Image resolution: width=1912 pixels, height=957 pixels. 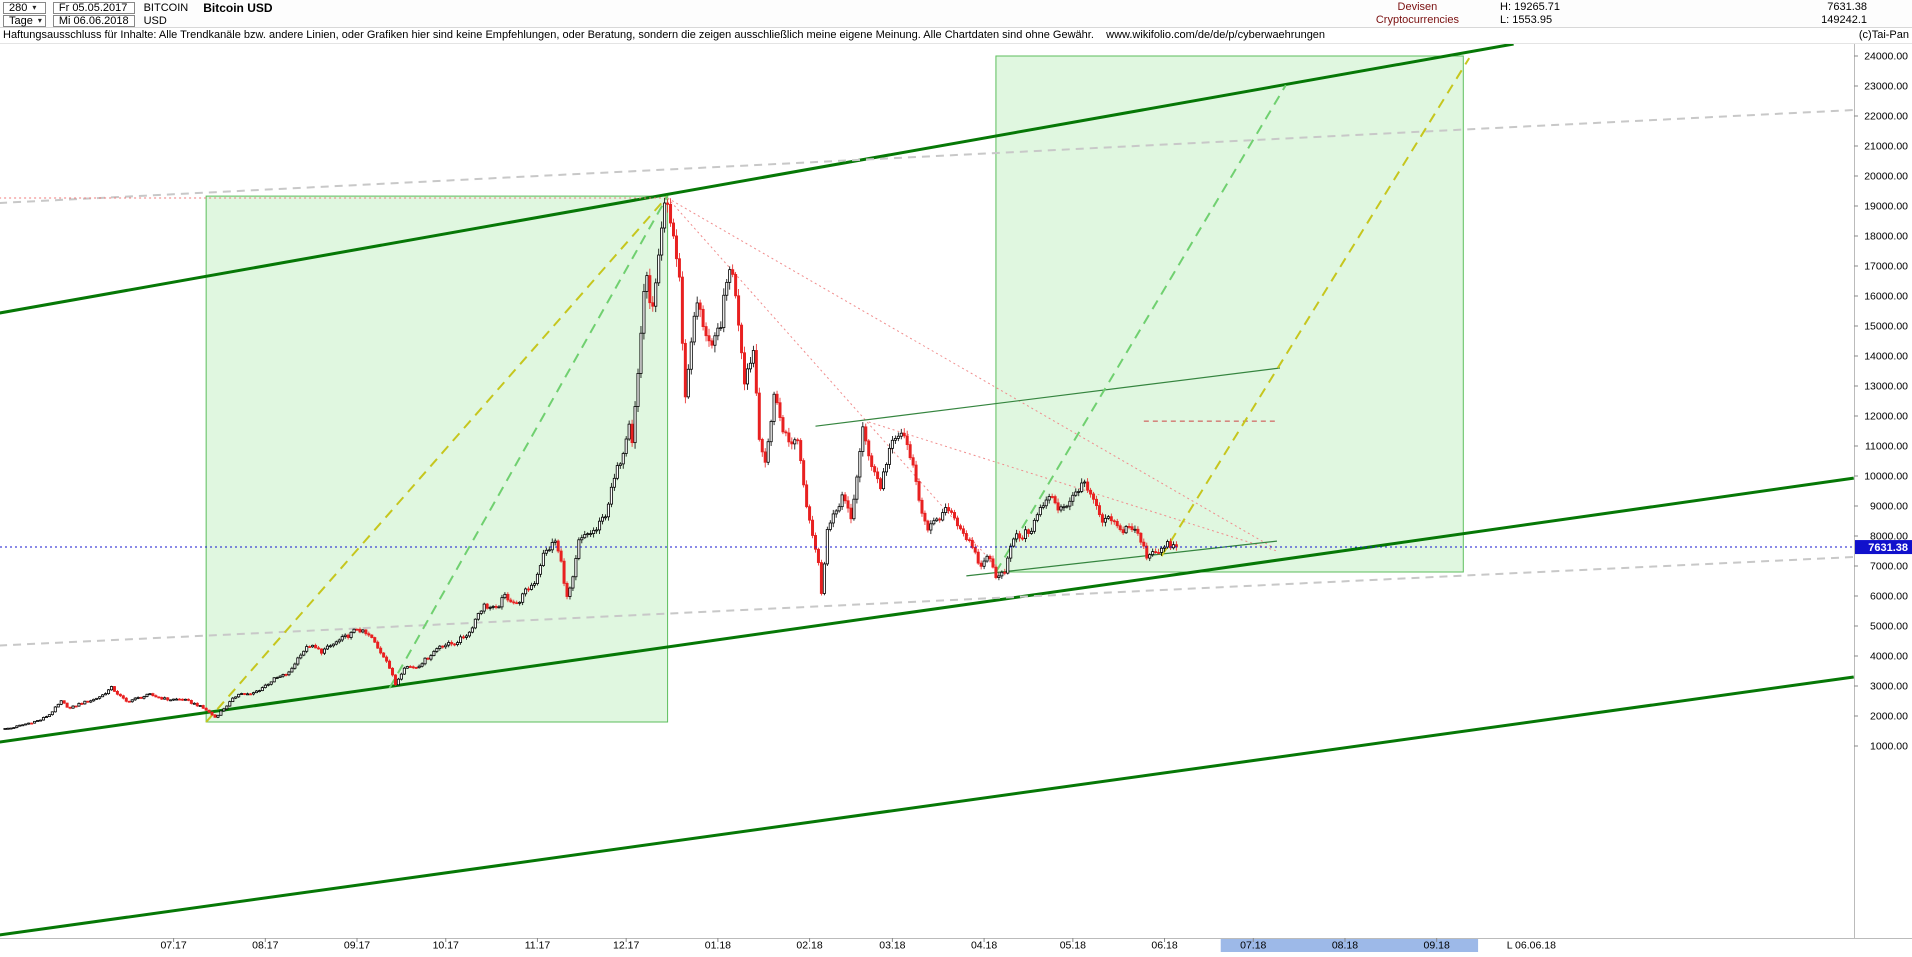 What do you see at coordinates (1164, 946) in the screenshot?
I see `x-axis-label: 06.18` at bounding box center [1164, 946].